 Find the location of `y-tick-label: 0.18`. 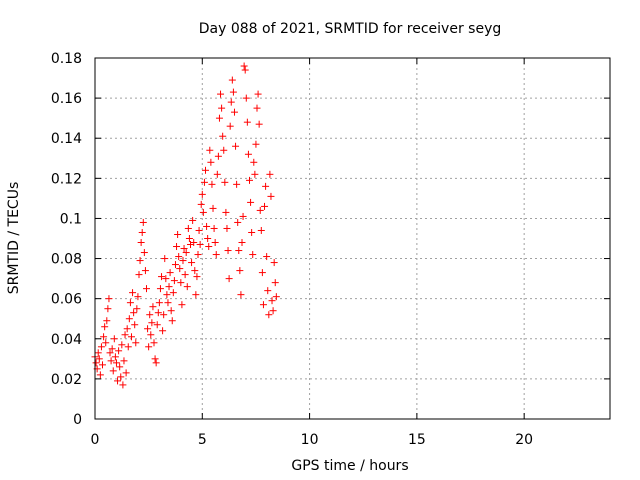

y-tick-label: 0.18 is located at coordinates (66, 59).